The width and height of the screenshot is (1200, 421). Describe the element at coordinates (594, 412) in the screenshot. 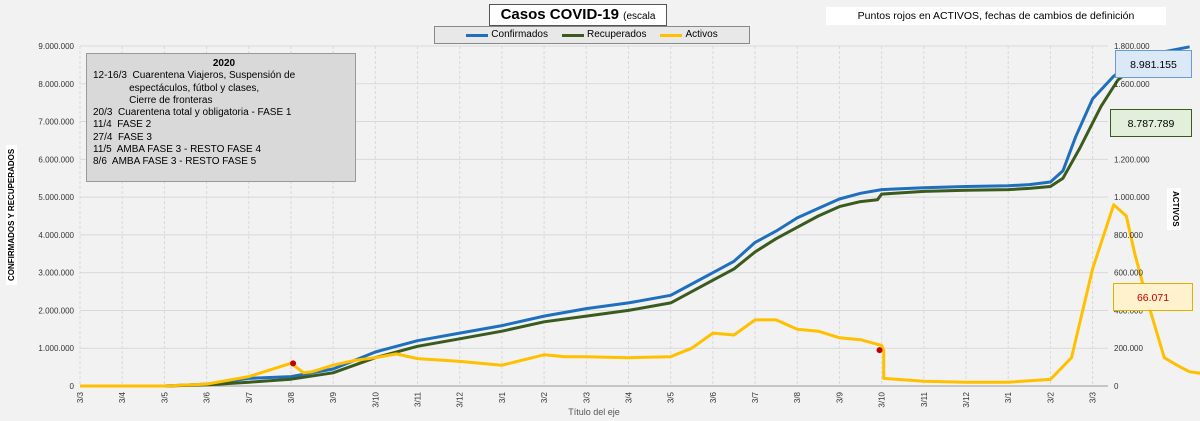

I see `x-axis-label: Título del eje` at that location.